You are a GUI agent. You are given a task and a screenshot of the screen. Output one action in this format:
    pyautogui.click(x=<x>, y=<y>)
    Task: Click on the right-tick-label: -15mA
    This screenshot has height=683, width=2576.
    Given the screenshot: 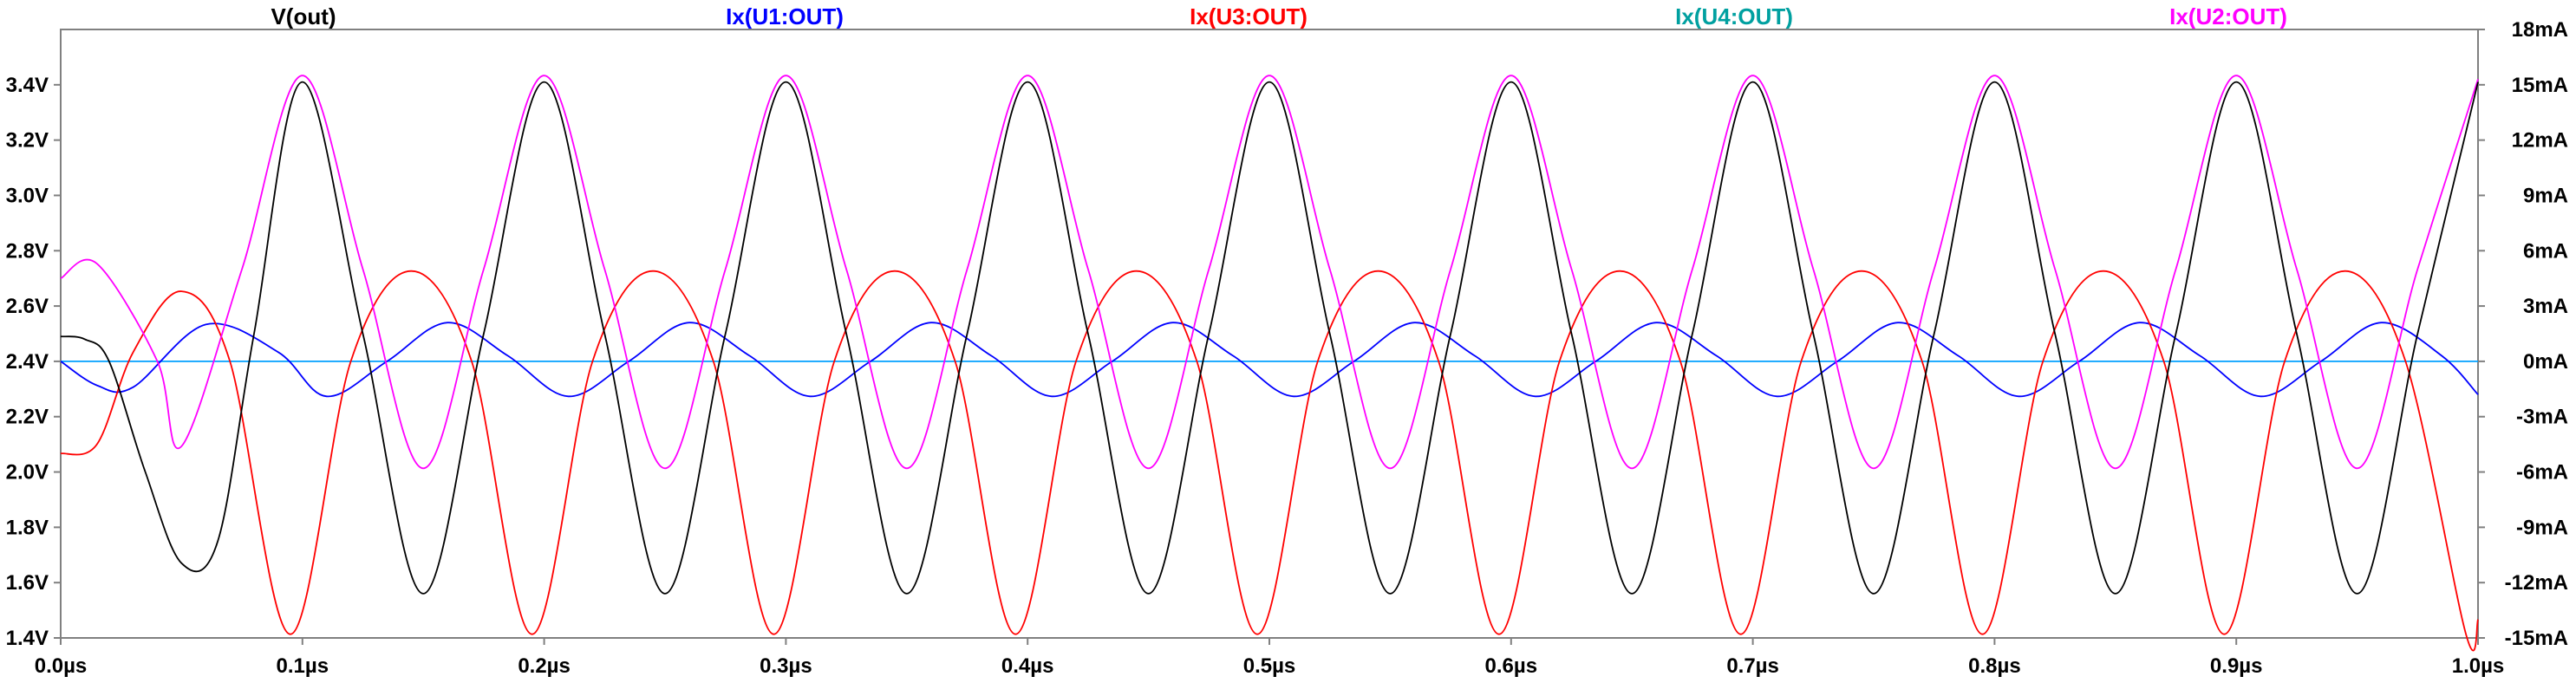 What is the action you would take?
    pyautogui.click(x=2537, y=638)
    